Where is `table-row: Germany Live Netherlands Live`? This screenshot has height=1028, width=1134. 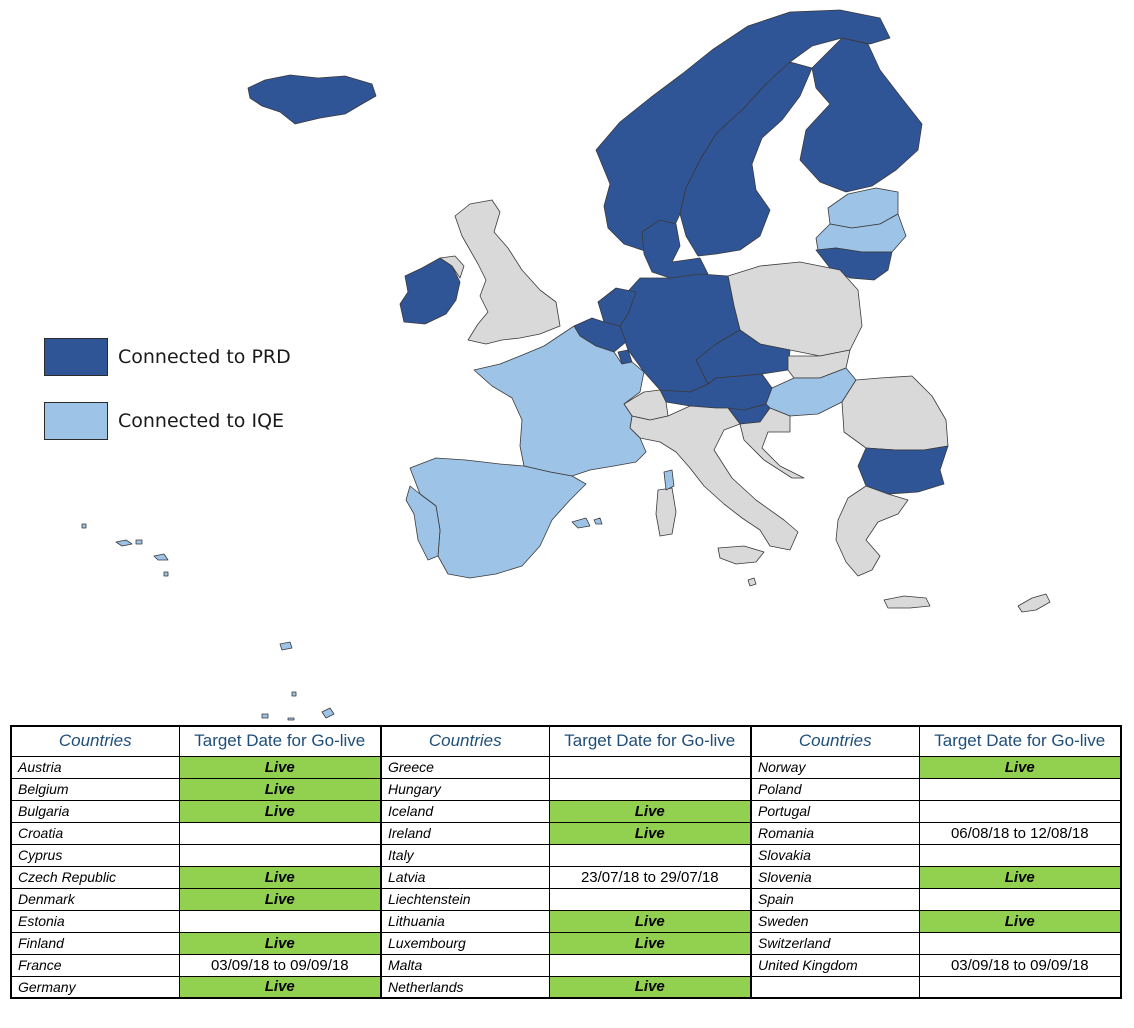
table-row: Germany Live Netherlands Live is located at coordinates (566, 987).